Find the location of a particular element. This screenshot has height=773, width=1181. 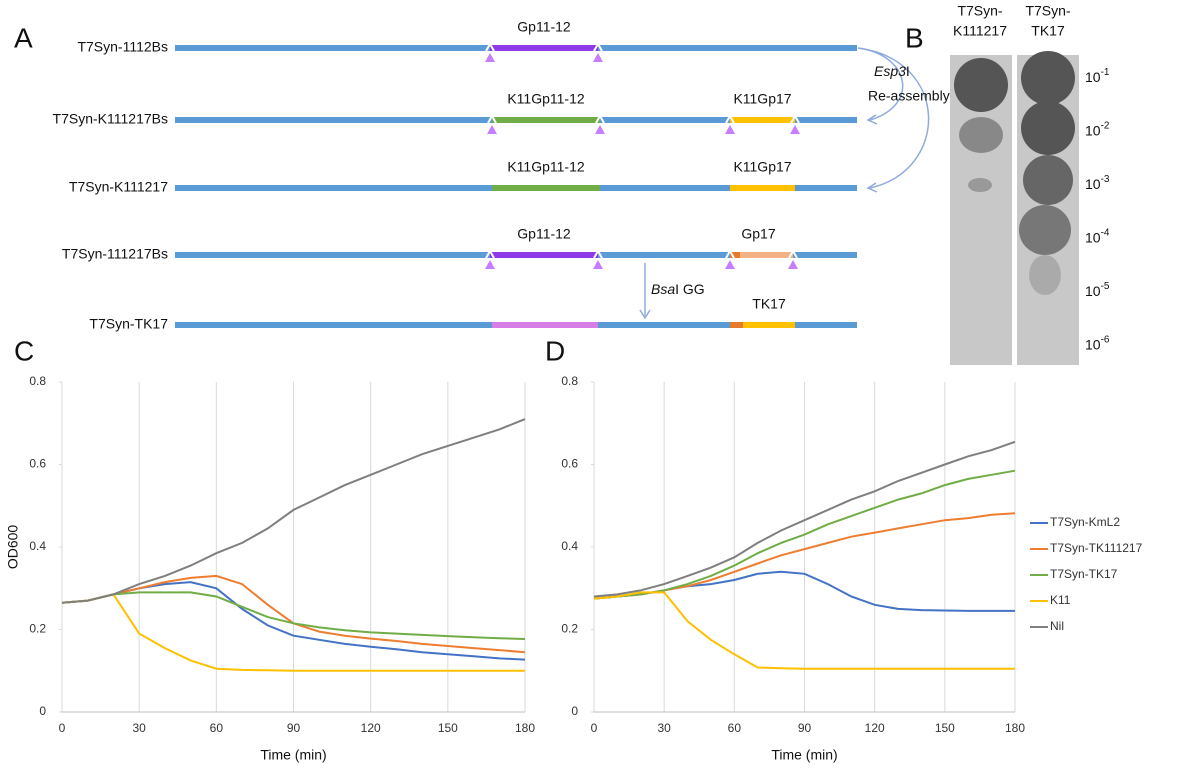

x-tick-label: 120 is located at coordinates (875, 728).